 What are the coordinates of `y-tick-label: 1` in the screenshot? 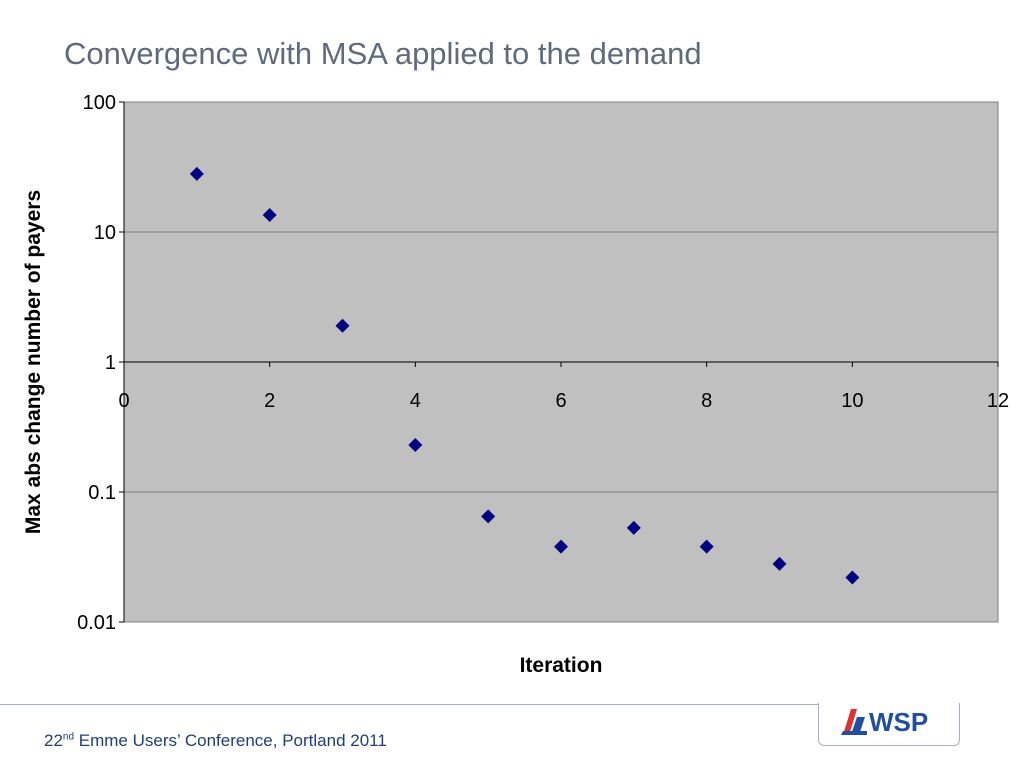 It's located at (110, 363).